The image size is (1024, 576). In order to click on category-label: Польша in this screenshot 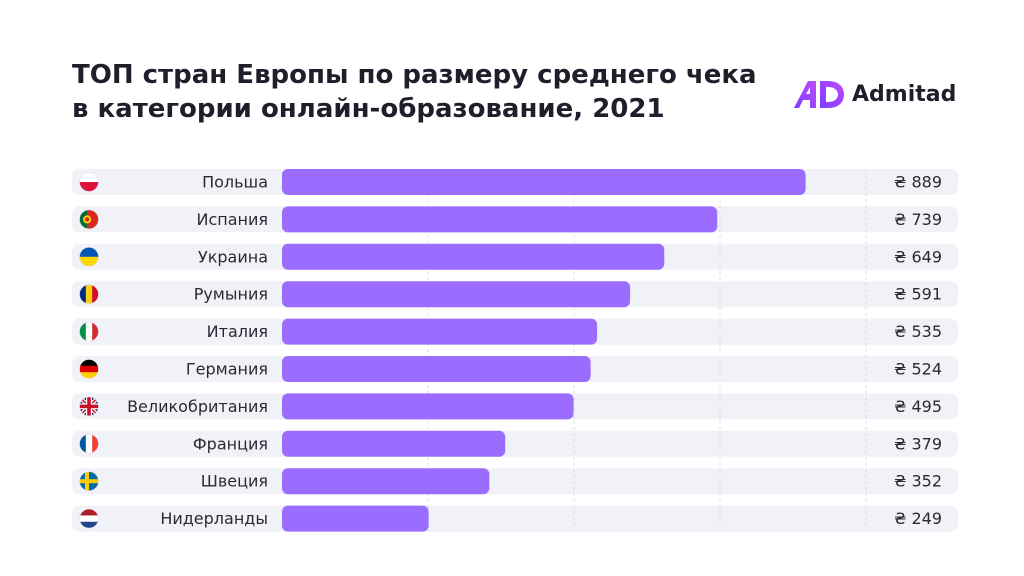, I will do `click(235, 182)`.